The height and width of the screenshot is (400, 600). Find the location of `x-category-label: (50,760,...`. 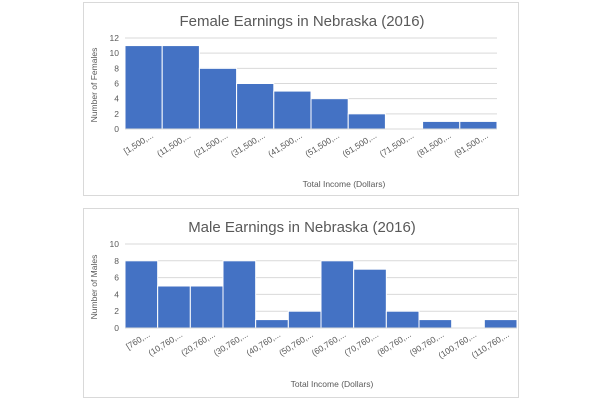

x-category-label: (50,760,... is located at coordinates (296, 343).